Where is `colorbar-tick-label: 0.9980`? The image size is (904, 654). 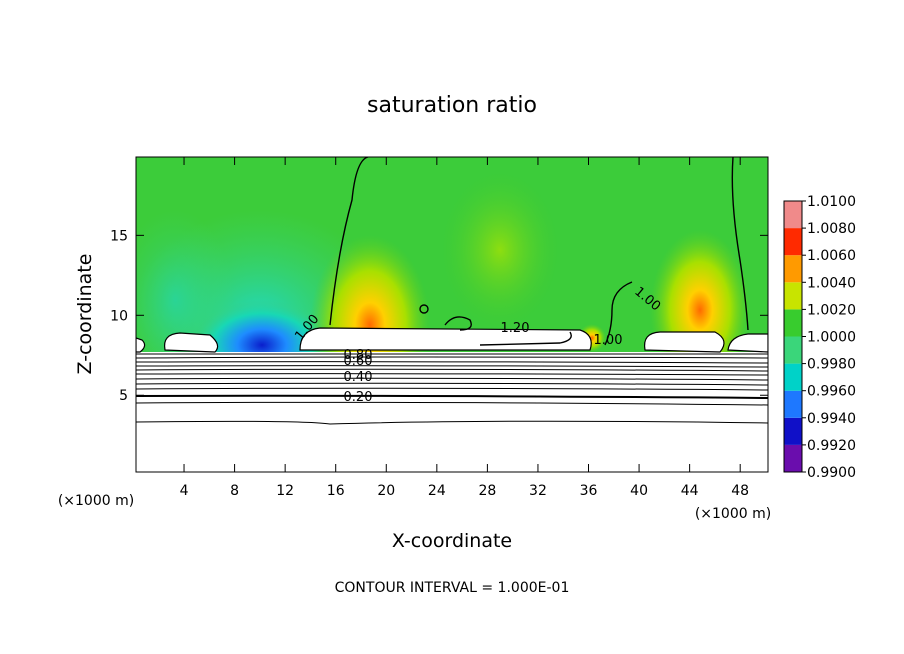
colorbar-tick-label: 0.9980 is located at coordinates (831, 365).